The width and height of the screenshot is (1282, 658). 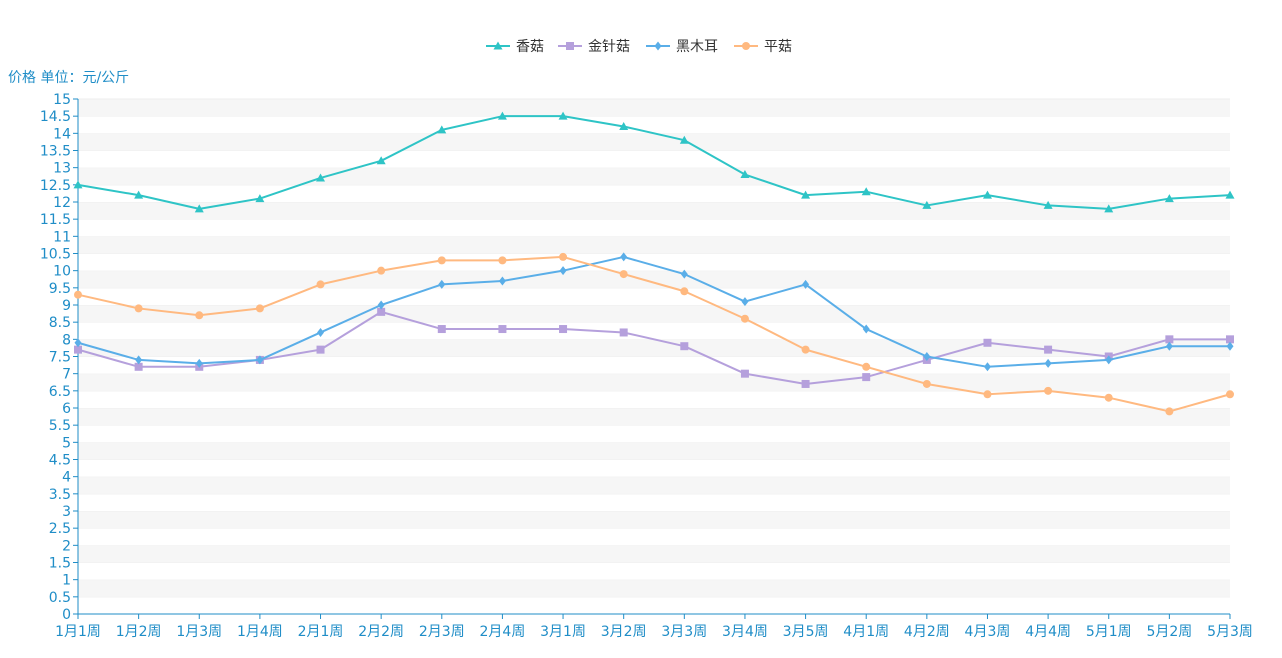 I want to click on legend-item: 香菇, so click(x=515, y=47).